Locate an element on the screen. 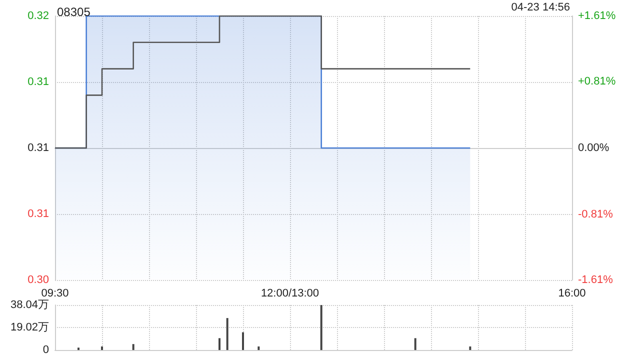 The height and width of the screenshot is (360, 640). y2-tick-label: -0.81% is located at coordinates (596, 214).